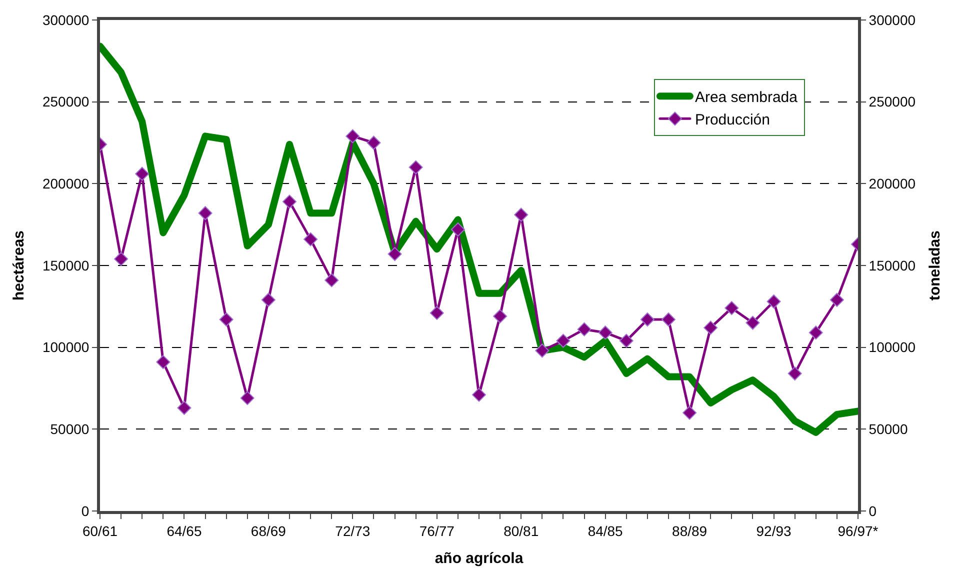 This screenshot has height=581, width=968. Describe the element at coordinates (690, 530) in the screenshot. I see `x-tick-label: 88/89` at that location.